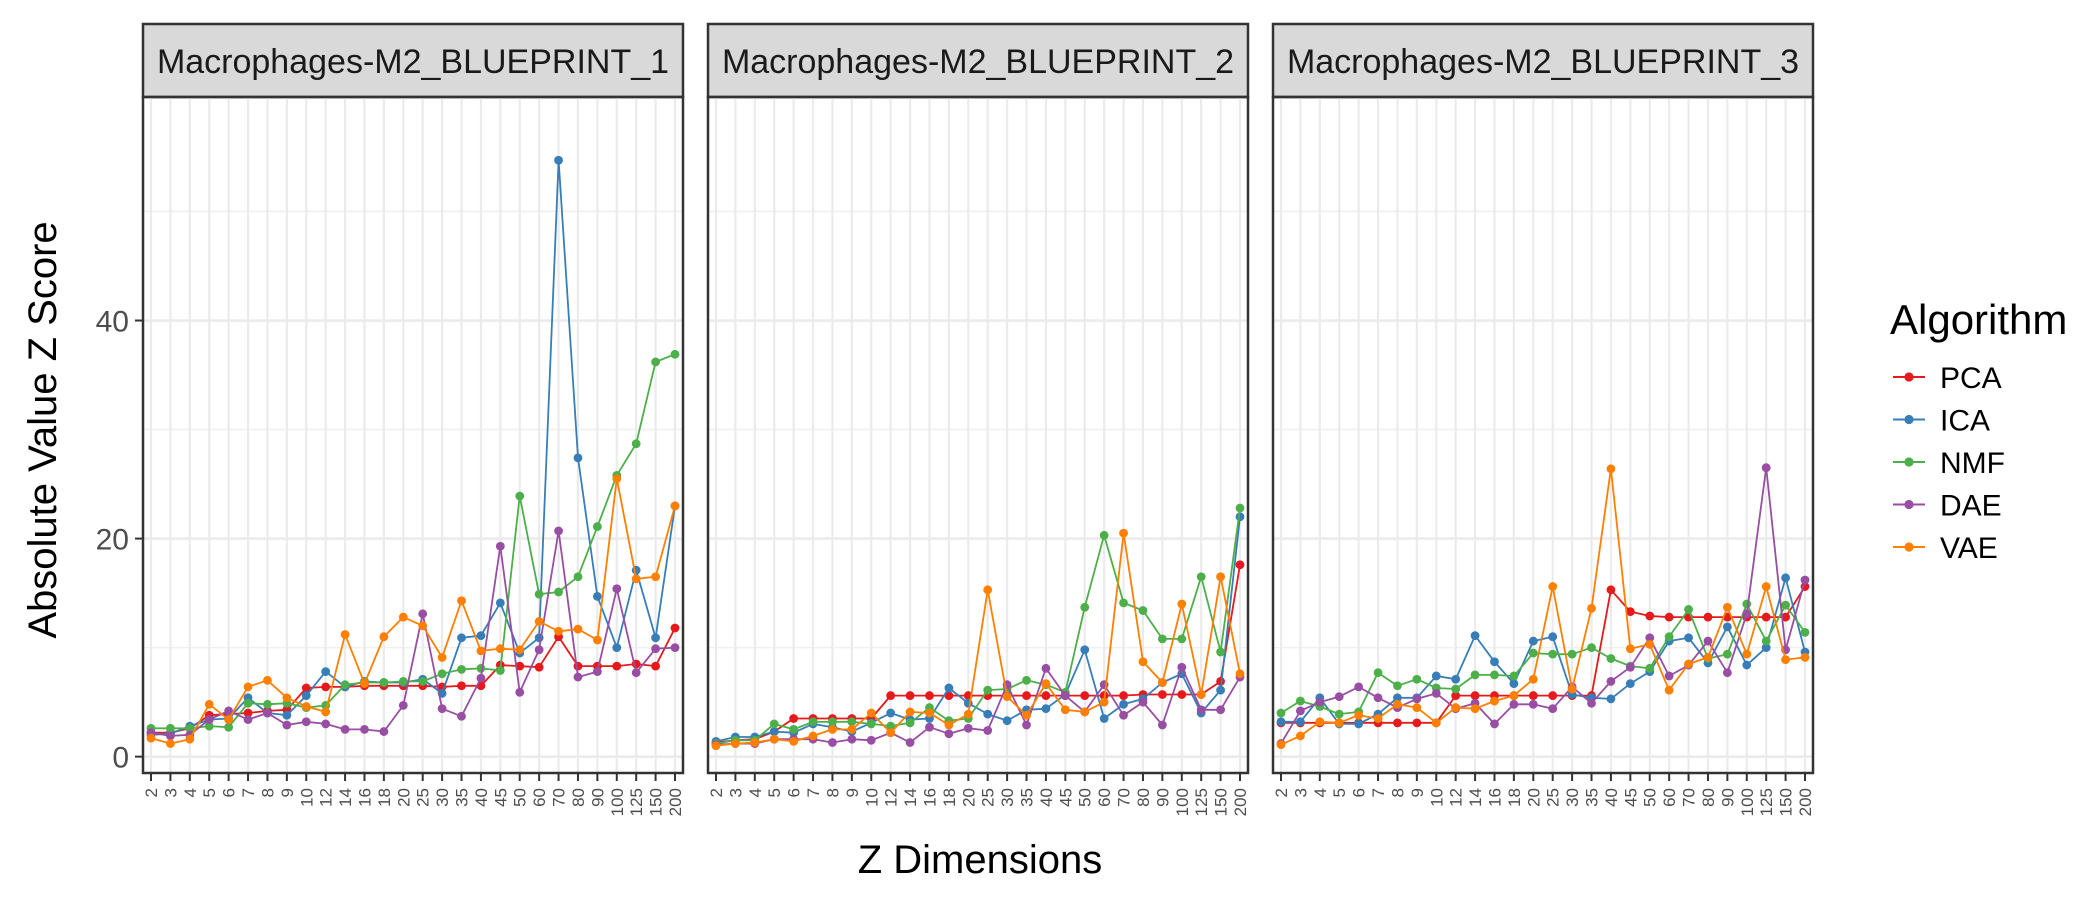  I want to click on x-tick-label: 2, so click(1281, 792).